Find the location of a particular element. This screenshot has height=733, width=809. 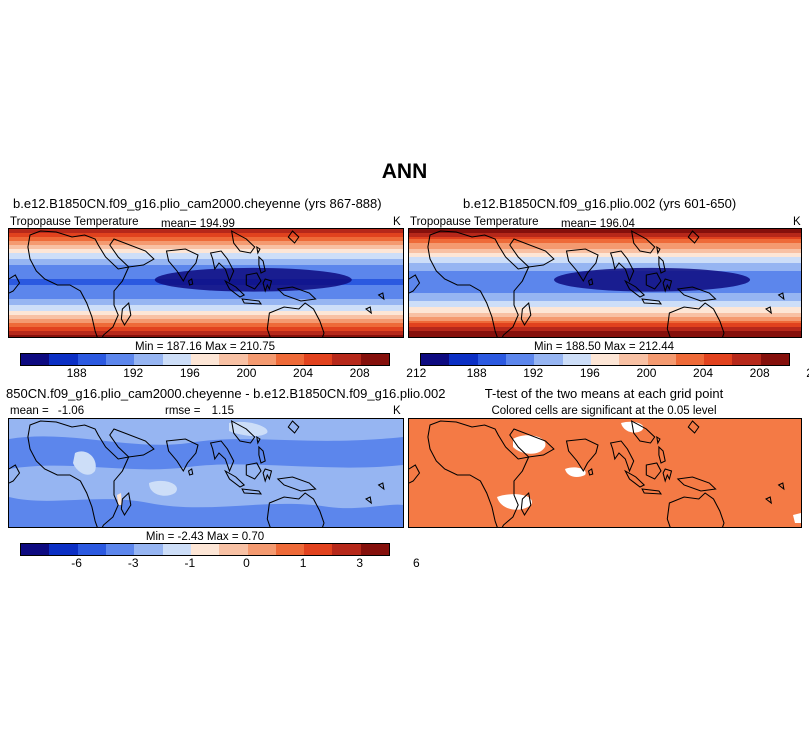

units-right: K is located at coordinates (797, 222).